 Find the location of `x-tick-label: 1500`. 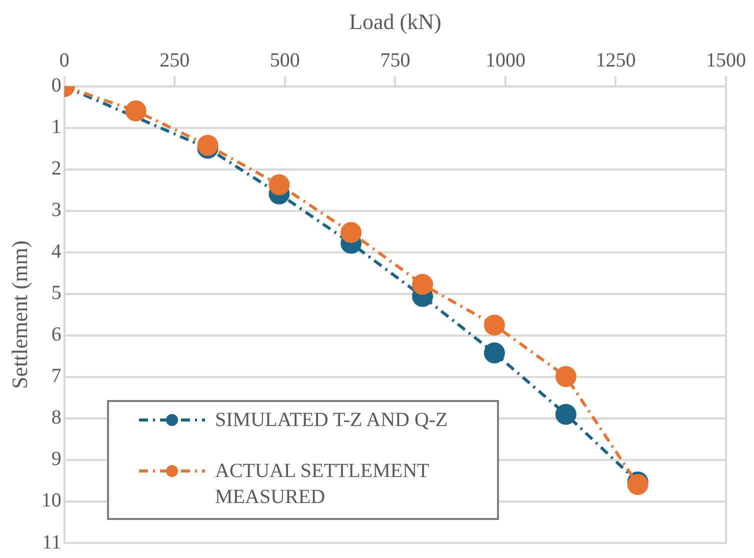

x-tick-label: 1500 is located at coordinates (726, 61).